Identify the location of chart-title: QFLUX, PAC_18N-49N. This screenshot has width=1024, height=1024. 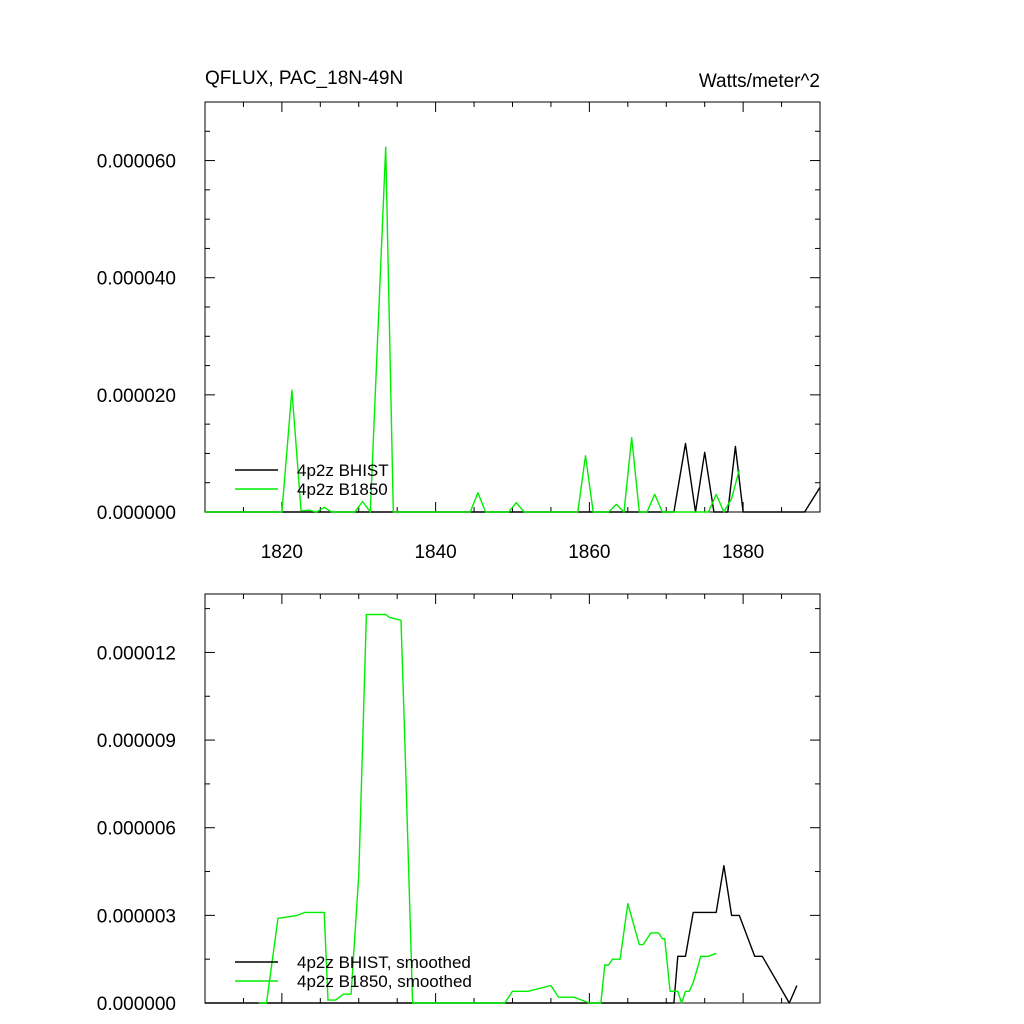
(304, 78).